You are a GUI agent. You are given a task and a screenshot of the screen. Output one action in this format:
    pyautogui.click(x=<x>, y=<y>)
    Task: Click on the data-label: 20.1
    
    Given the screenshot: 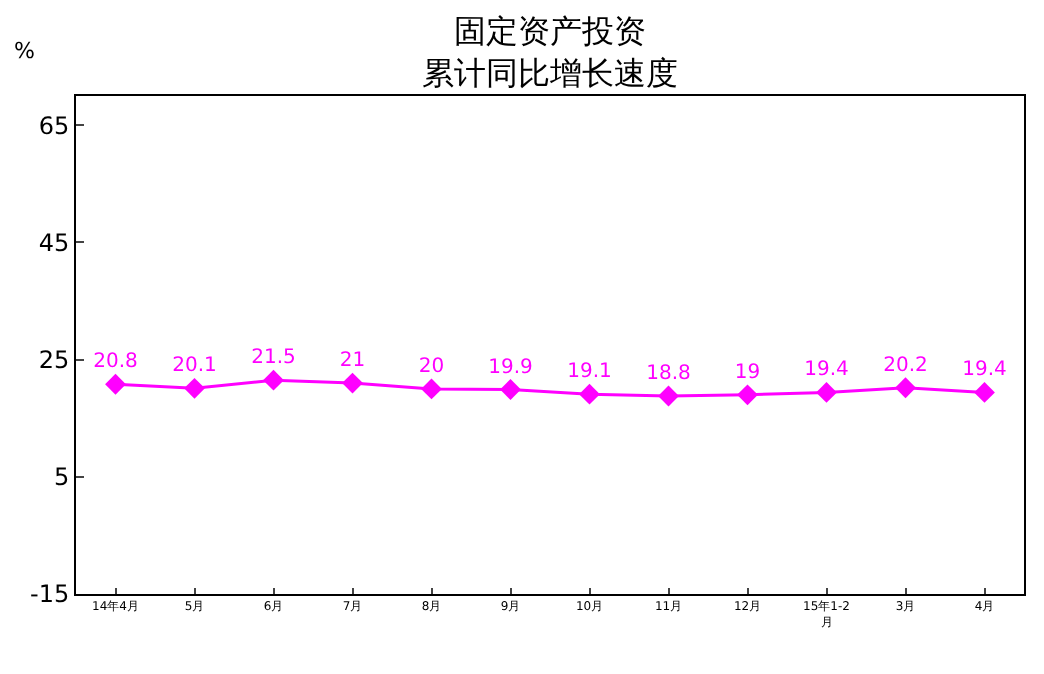 What is the action you would take?
    pyautogui.click(x=194, y=366)
    